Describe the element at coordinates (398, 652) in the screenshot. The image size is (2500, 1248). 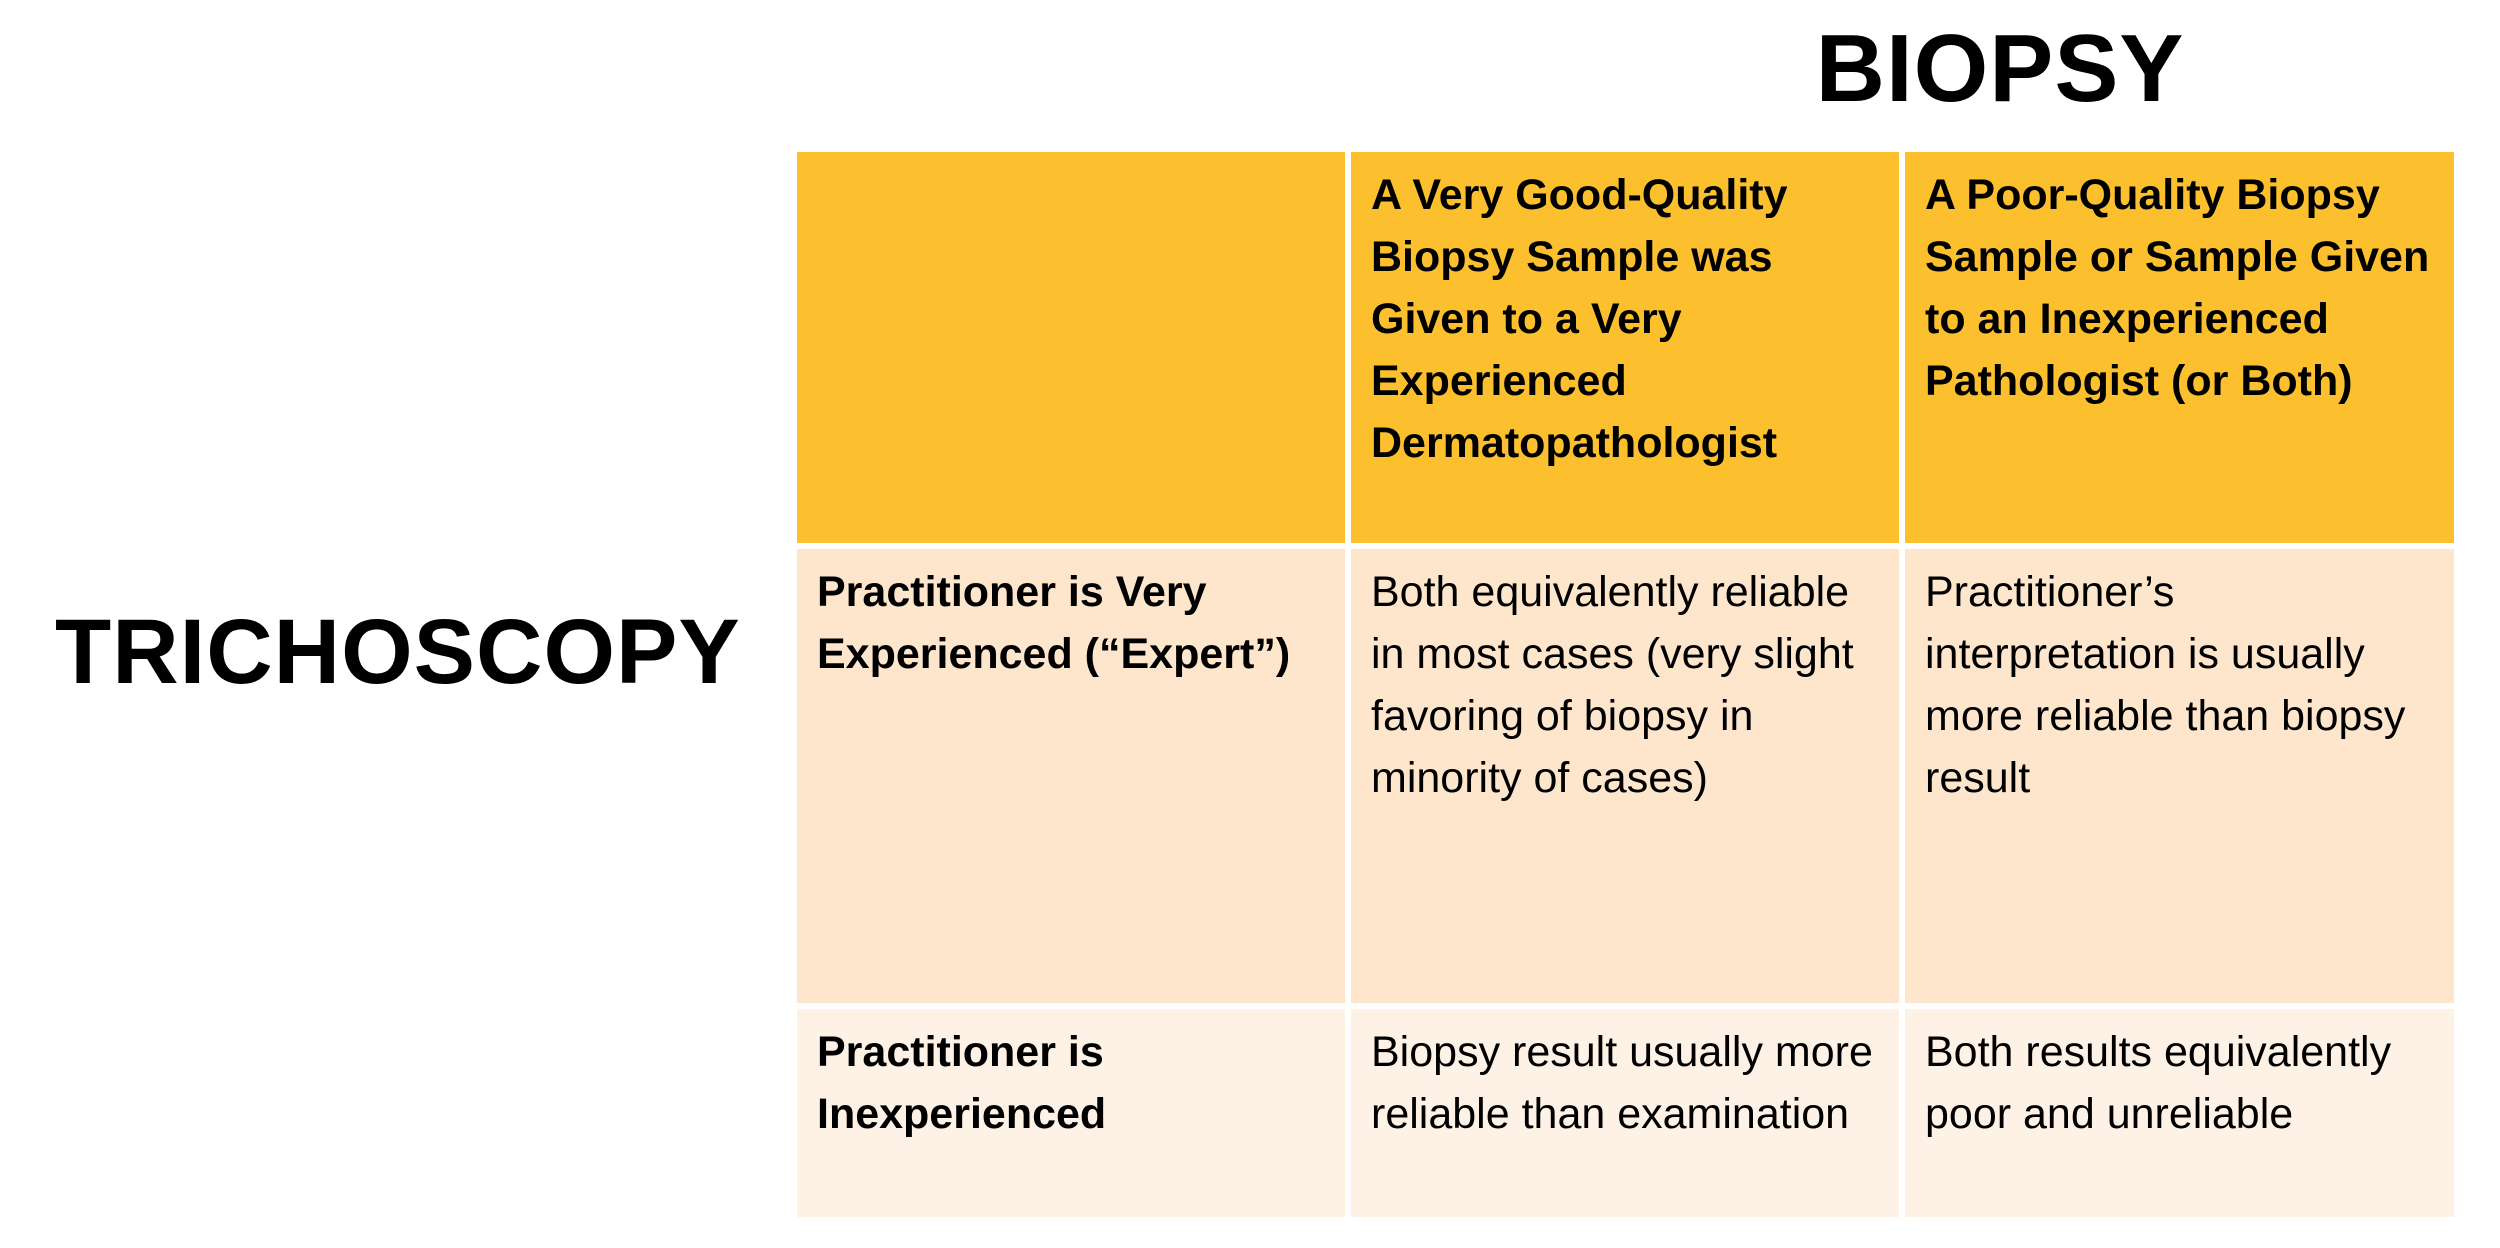
I see `trichoscopy-title: TRICHOSCOPY` at that location.